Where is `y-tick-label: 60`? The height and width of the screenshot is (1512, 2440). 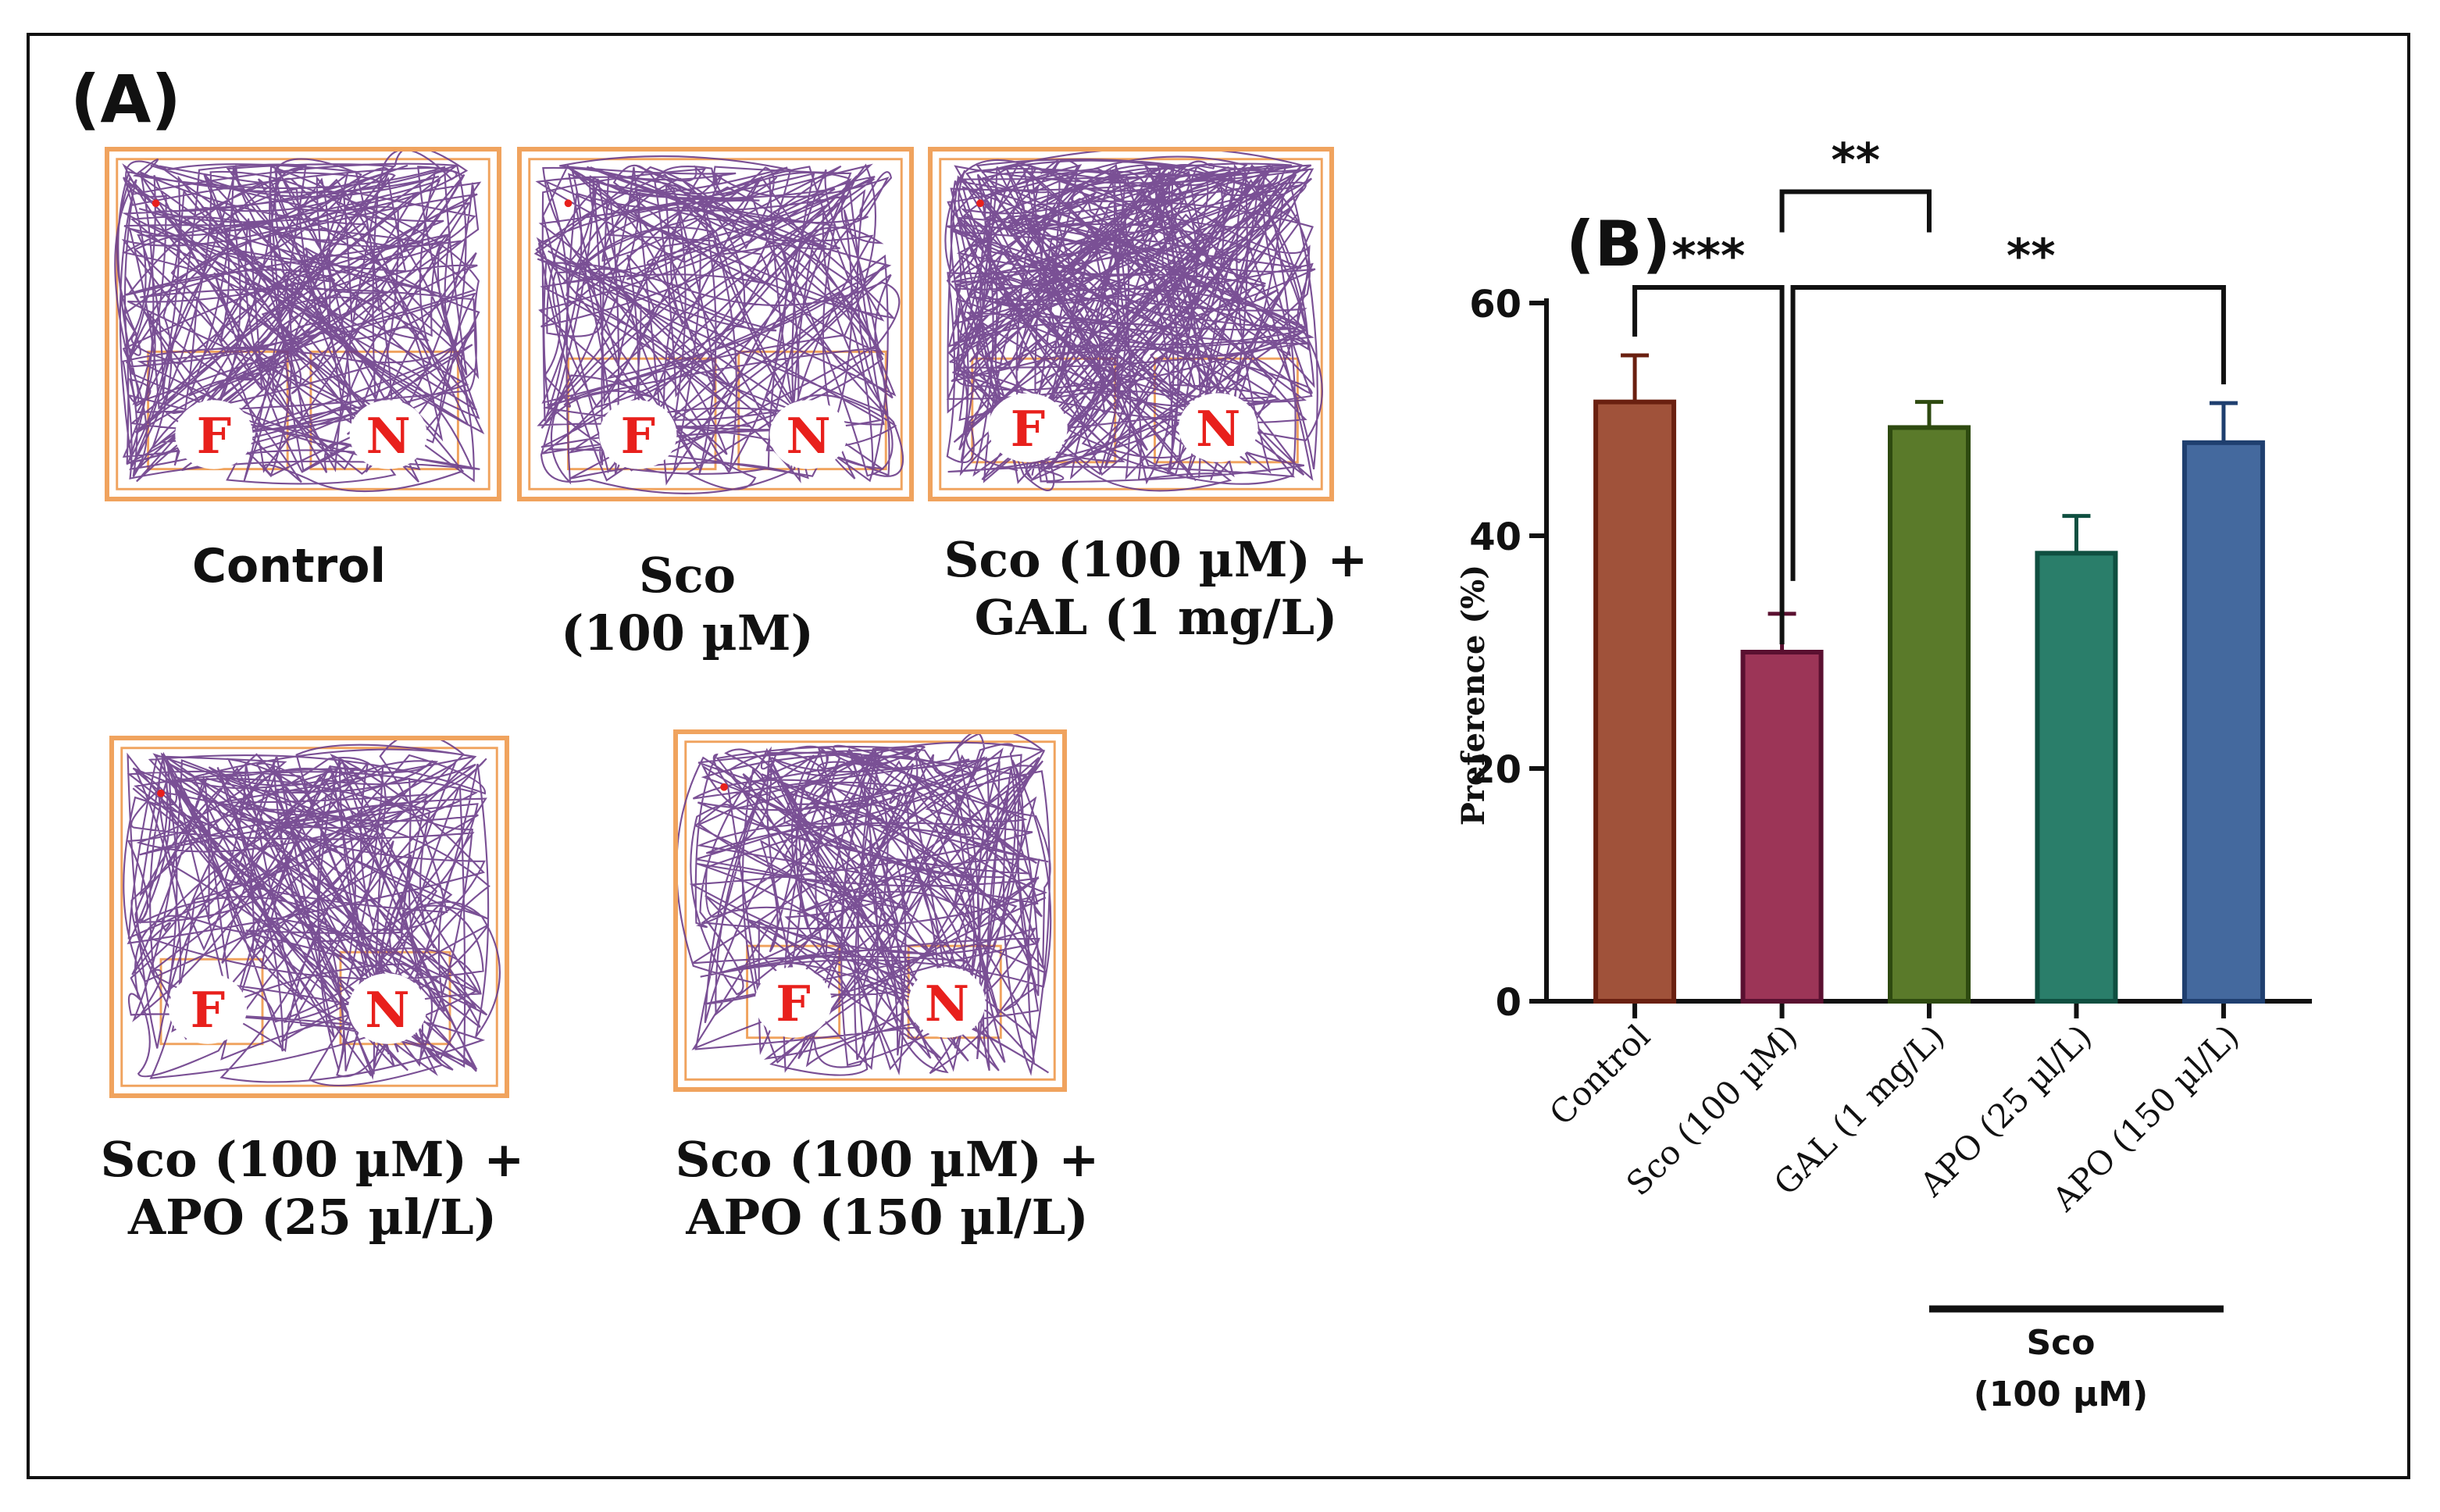
y-tick-label: 60 is located at coordinates (1495, 304).